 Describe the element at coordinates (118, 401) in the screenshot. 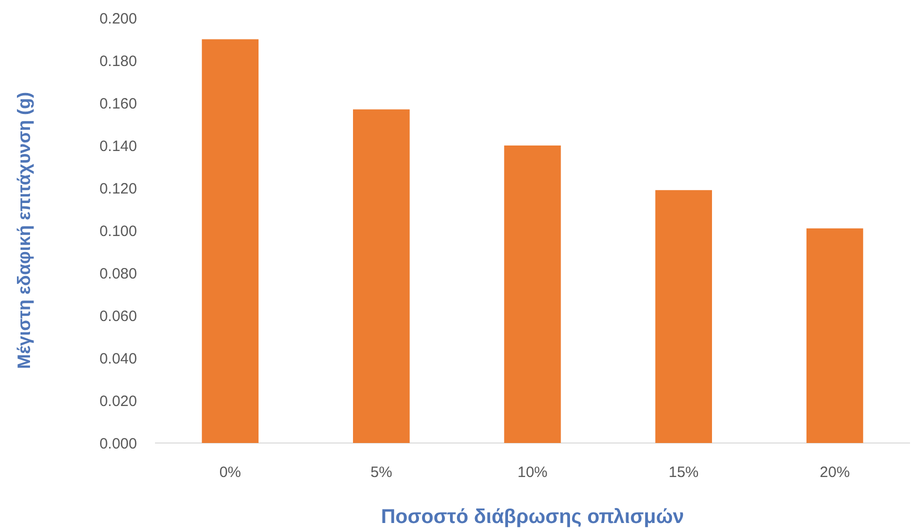

I see `y-tick-label: 0.020` at that location.